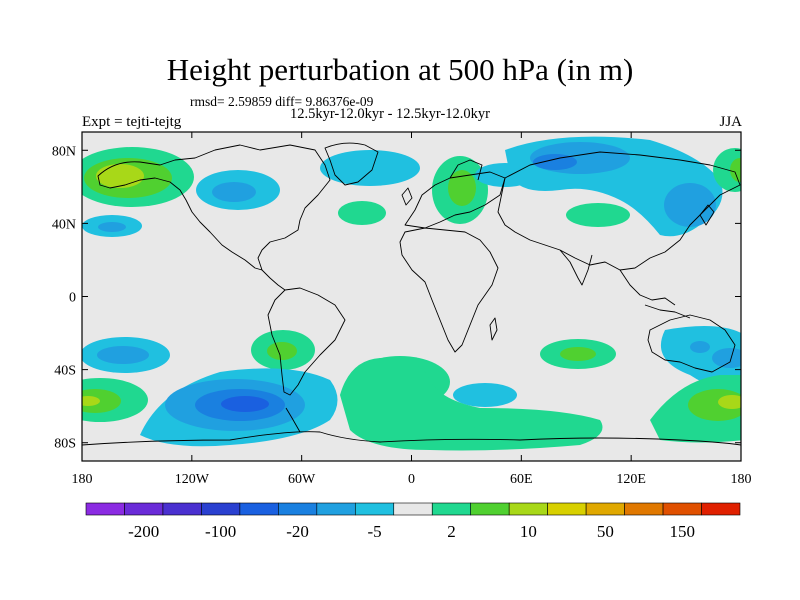 This screenshot has width=800, height=600. What do you see at coordinates (115, 400) in the screenshot?
I see `anomaly-swpacific-positive` at bounding box center [115, 400].